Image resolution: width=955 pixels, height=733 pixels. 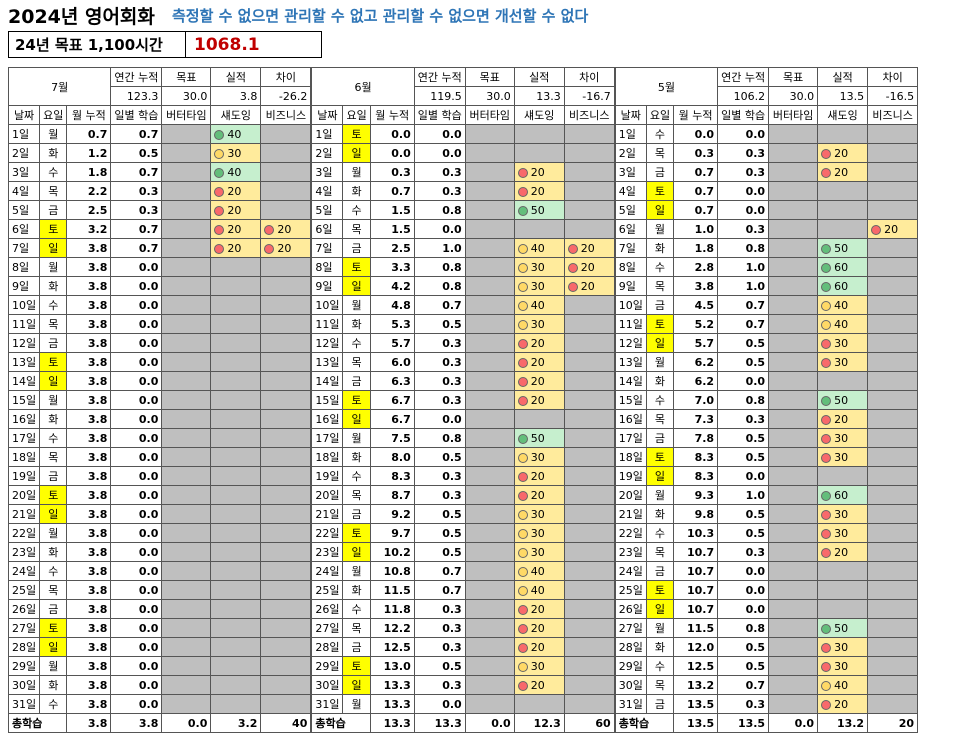 I want to click on daily-cell: 1.0, so click(x=743, y=286).